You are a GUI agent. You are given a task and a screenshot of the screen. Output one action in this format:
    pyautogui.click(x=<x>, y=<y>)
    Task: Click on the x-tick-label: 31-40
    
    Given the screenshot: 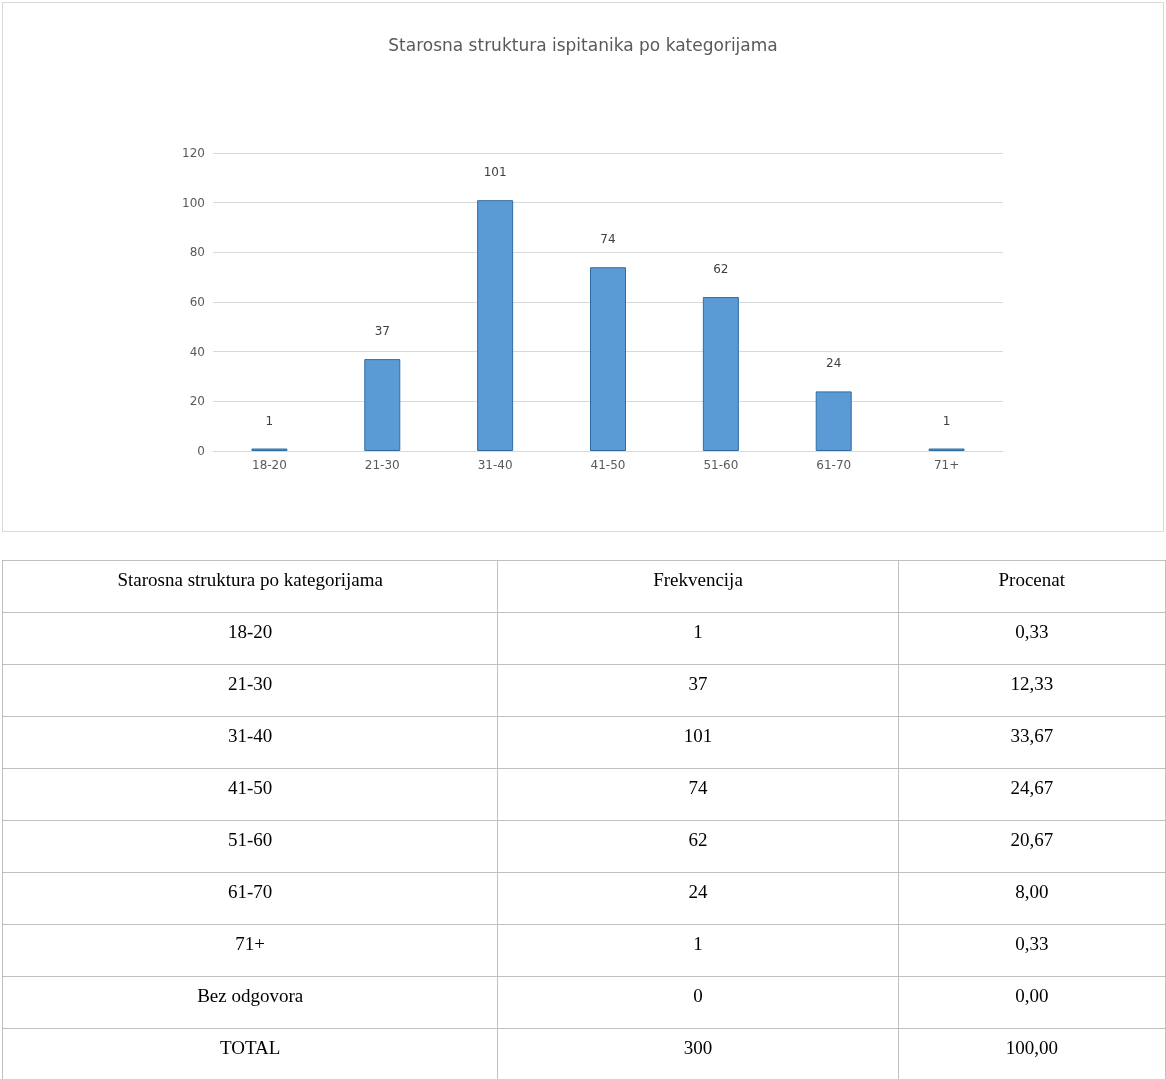 What is the action you would take?
    pyautogui.click(x=495, y=465)
    